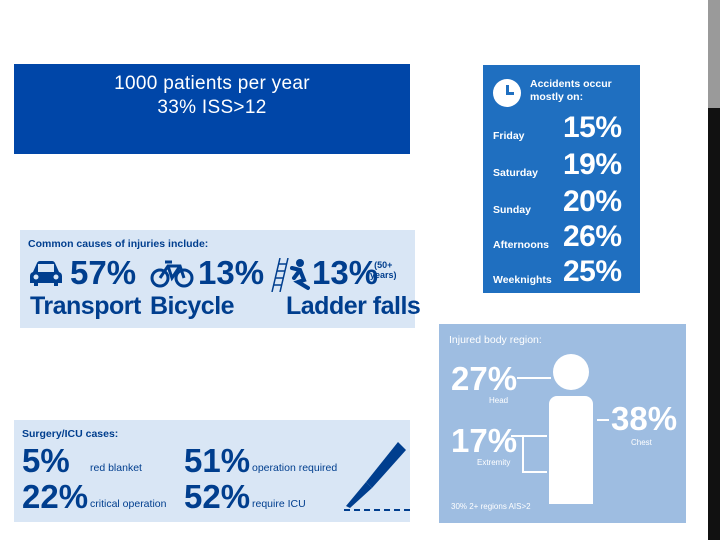 This screenshot has height=540, width=720. What do you see at coordinates (290, 275) in the screenshot?
I see `ladder-fall-icon` at bounding box center [290, 275].